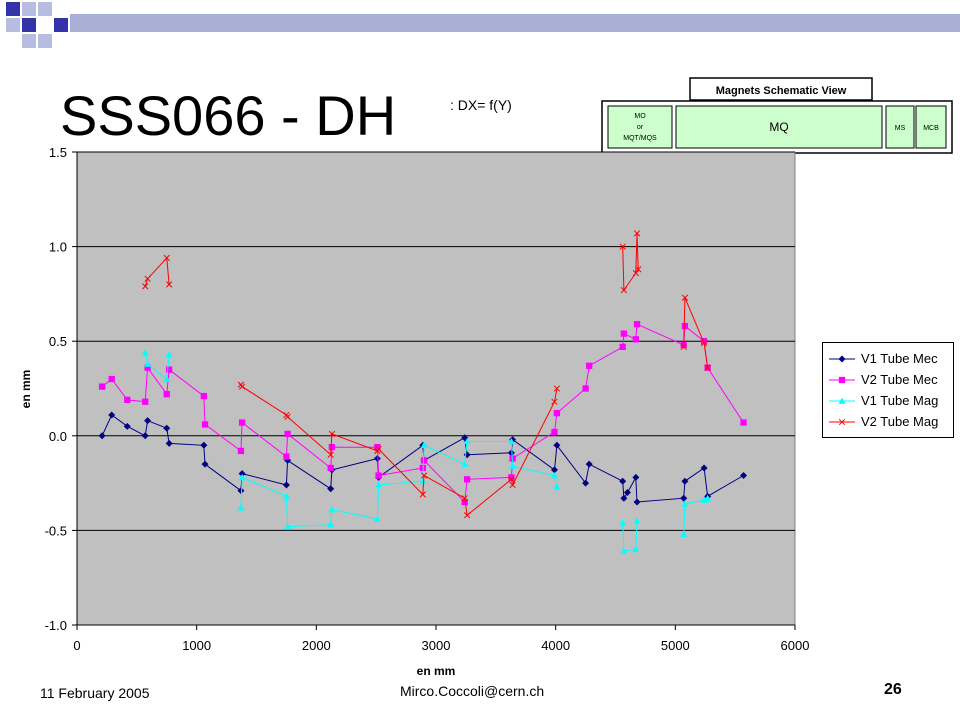 The width and height of the screenshot is (960, 720). I want to click on schematic-cell-ms, so click(900, 127).